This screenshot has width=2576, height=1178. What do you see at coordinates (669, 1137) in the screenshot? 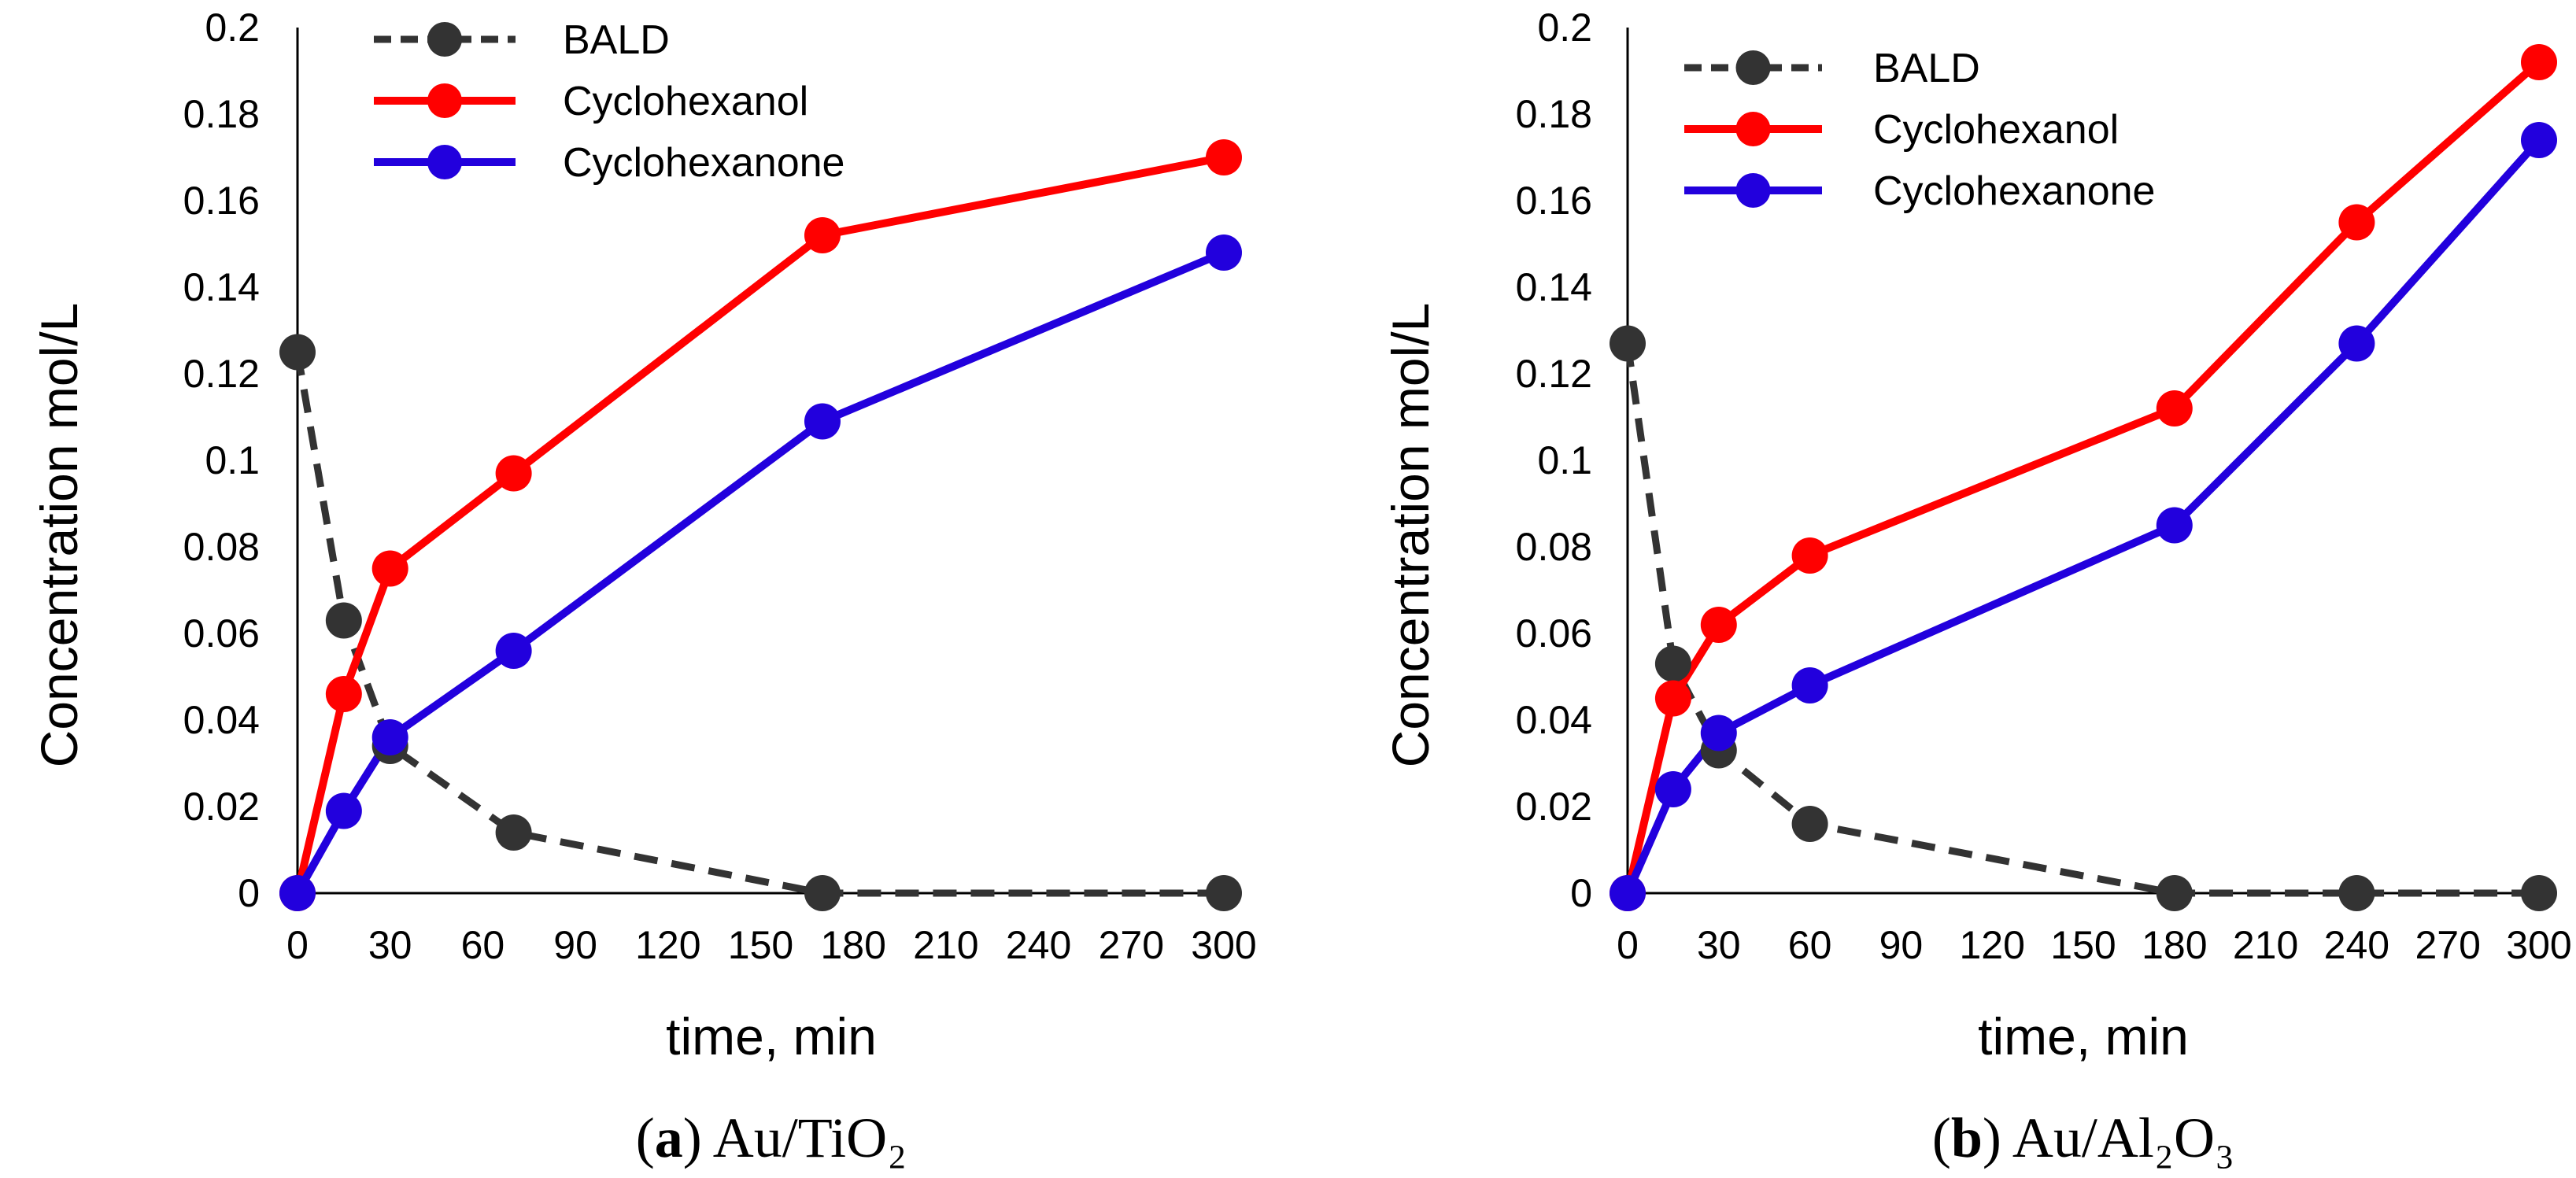
I see `caption-letter: a` at bounding box center [669, 1137].